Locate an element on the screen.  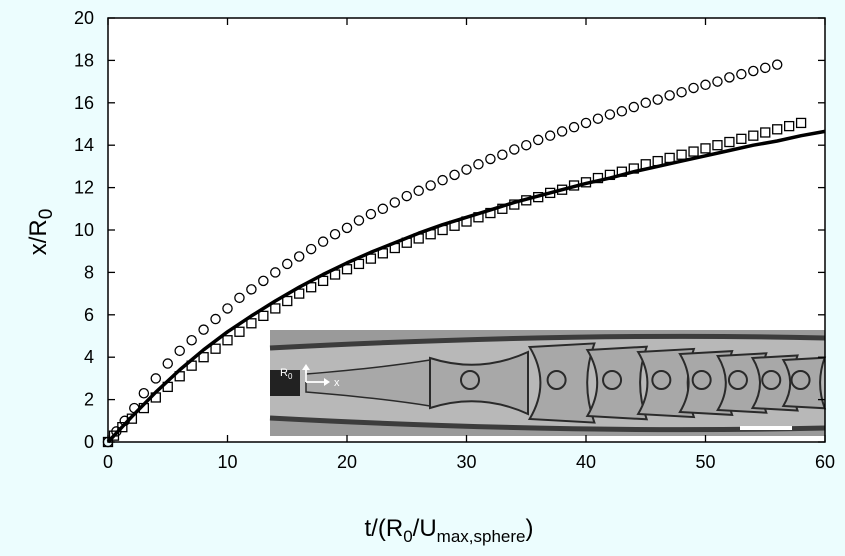
y-axis-title-sub: 0 is located at coordinates (46, 214).